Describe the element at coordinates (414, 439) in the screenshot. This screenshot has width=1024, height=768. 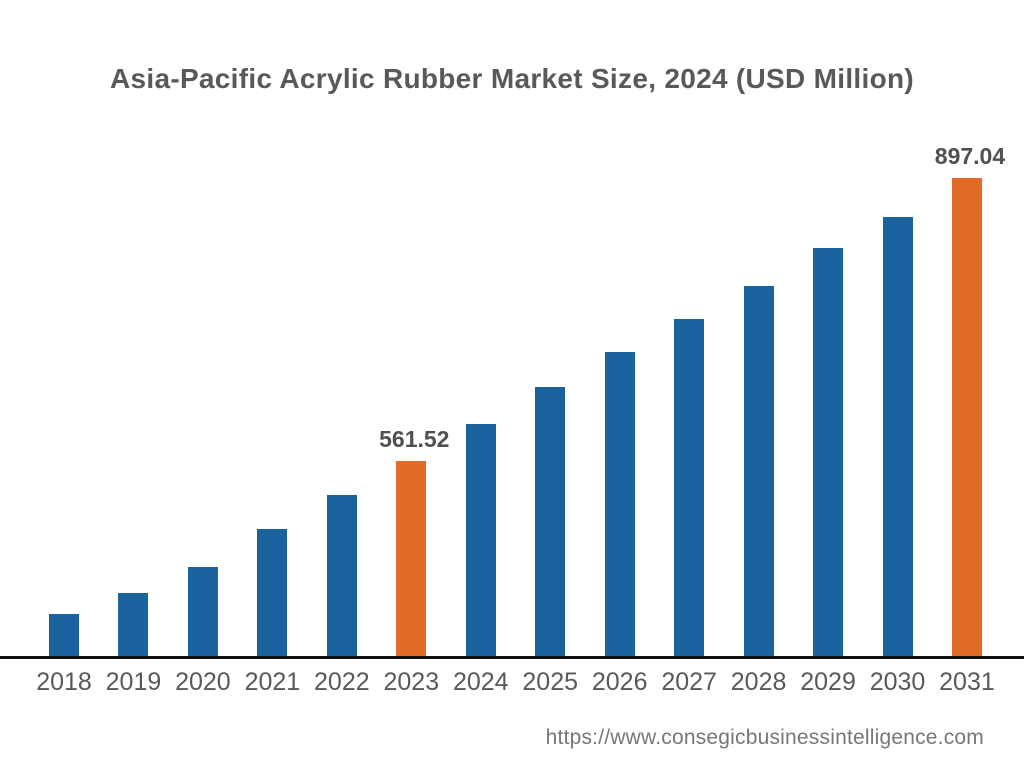
I see `data-label-2023: 561.52` at that location.